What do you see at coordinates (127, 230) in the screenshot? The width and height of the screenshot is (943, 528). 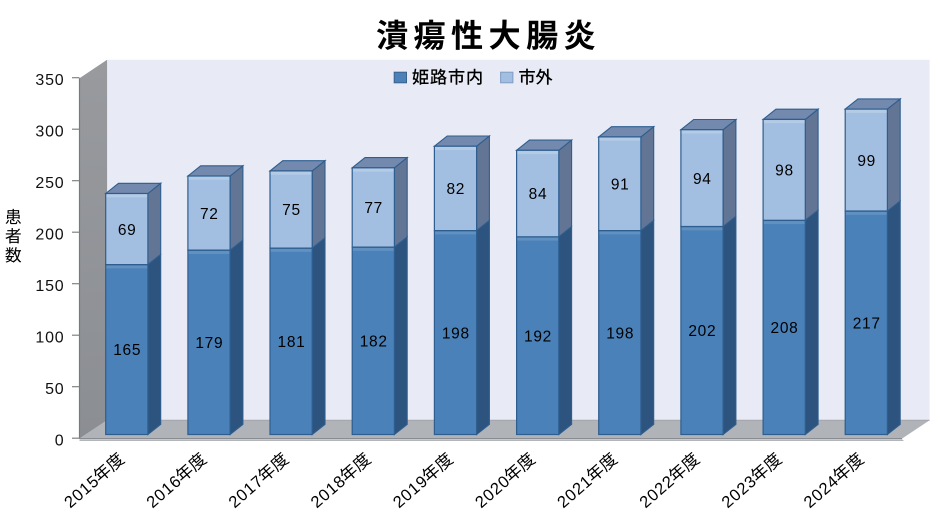 I see `svg-text: 69` at bounding box center [127, 230].